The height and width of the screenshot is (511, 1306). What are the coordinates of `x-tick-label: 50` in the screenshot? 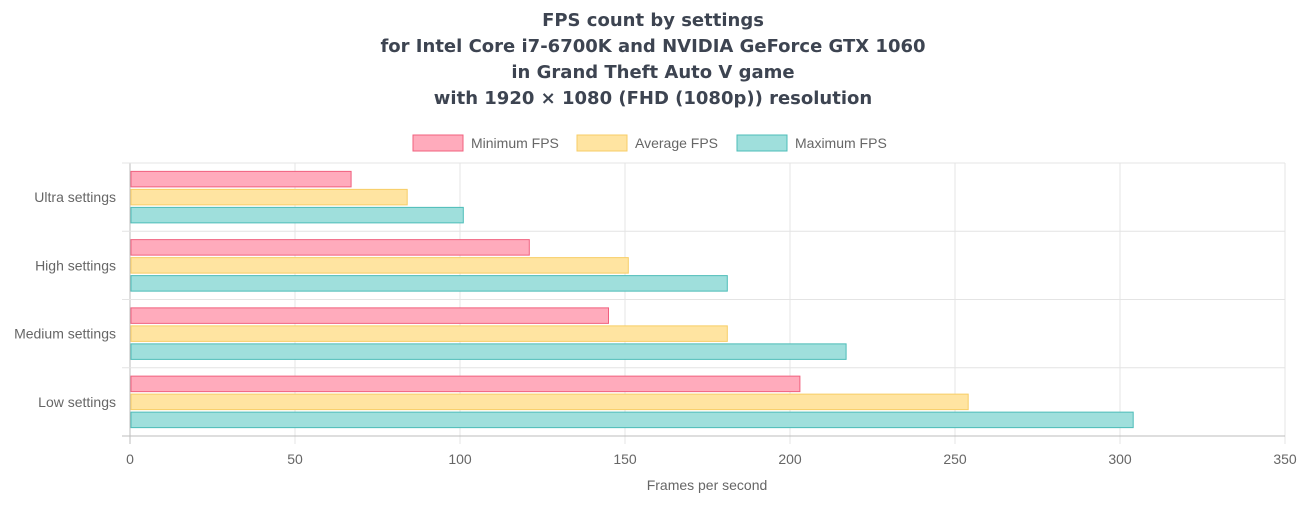 It's located at (295, 459).